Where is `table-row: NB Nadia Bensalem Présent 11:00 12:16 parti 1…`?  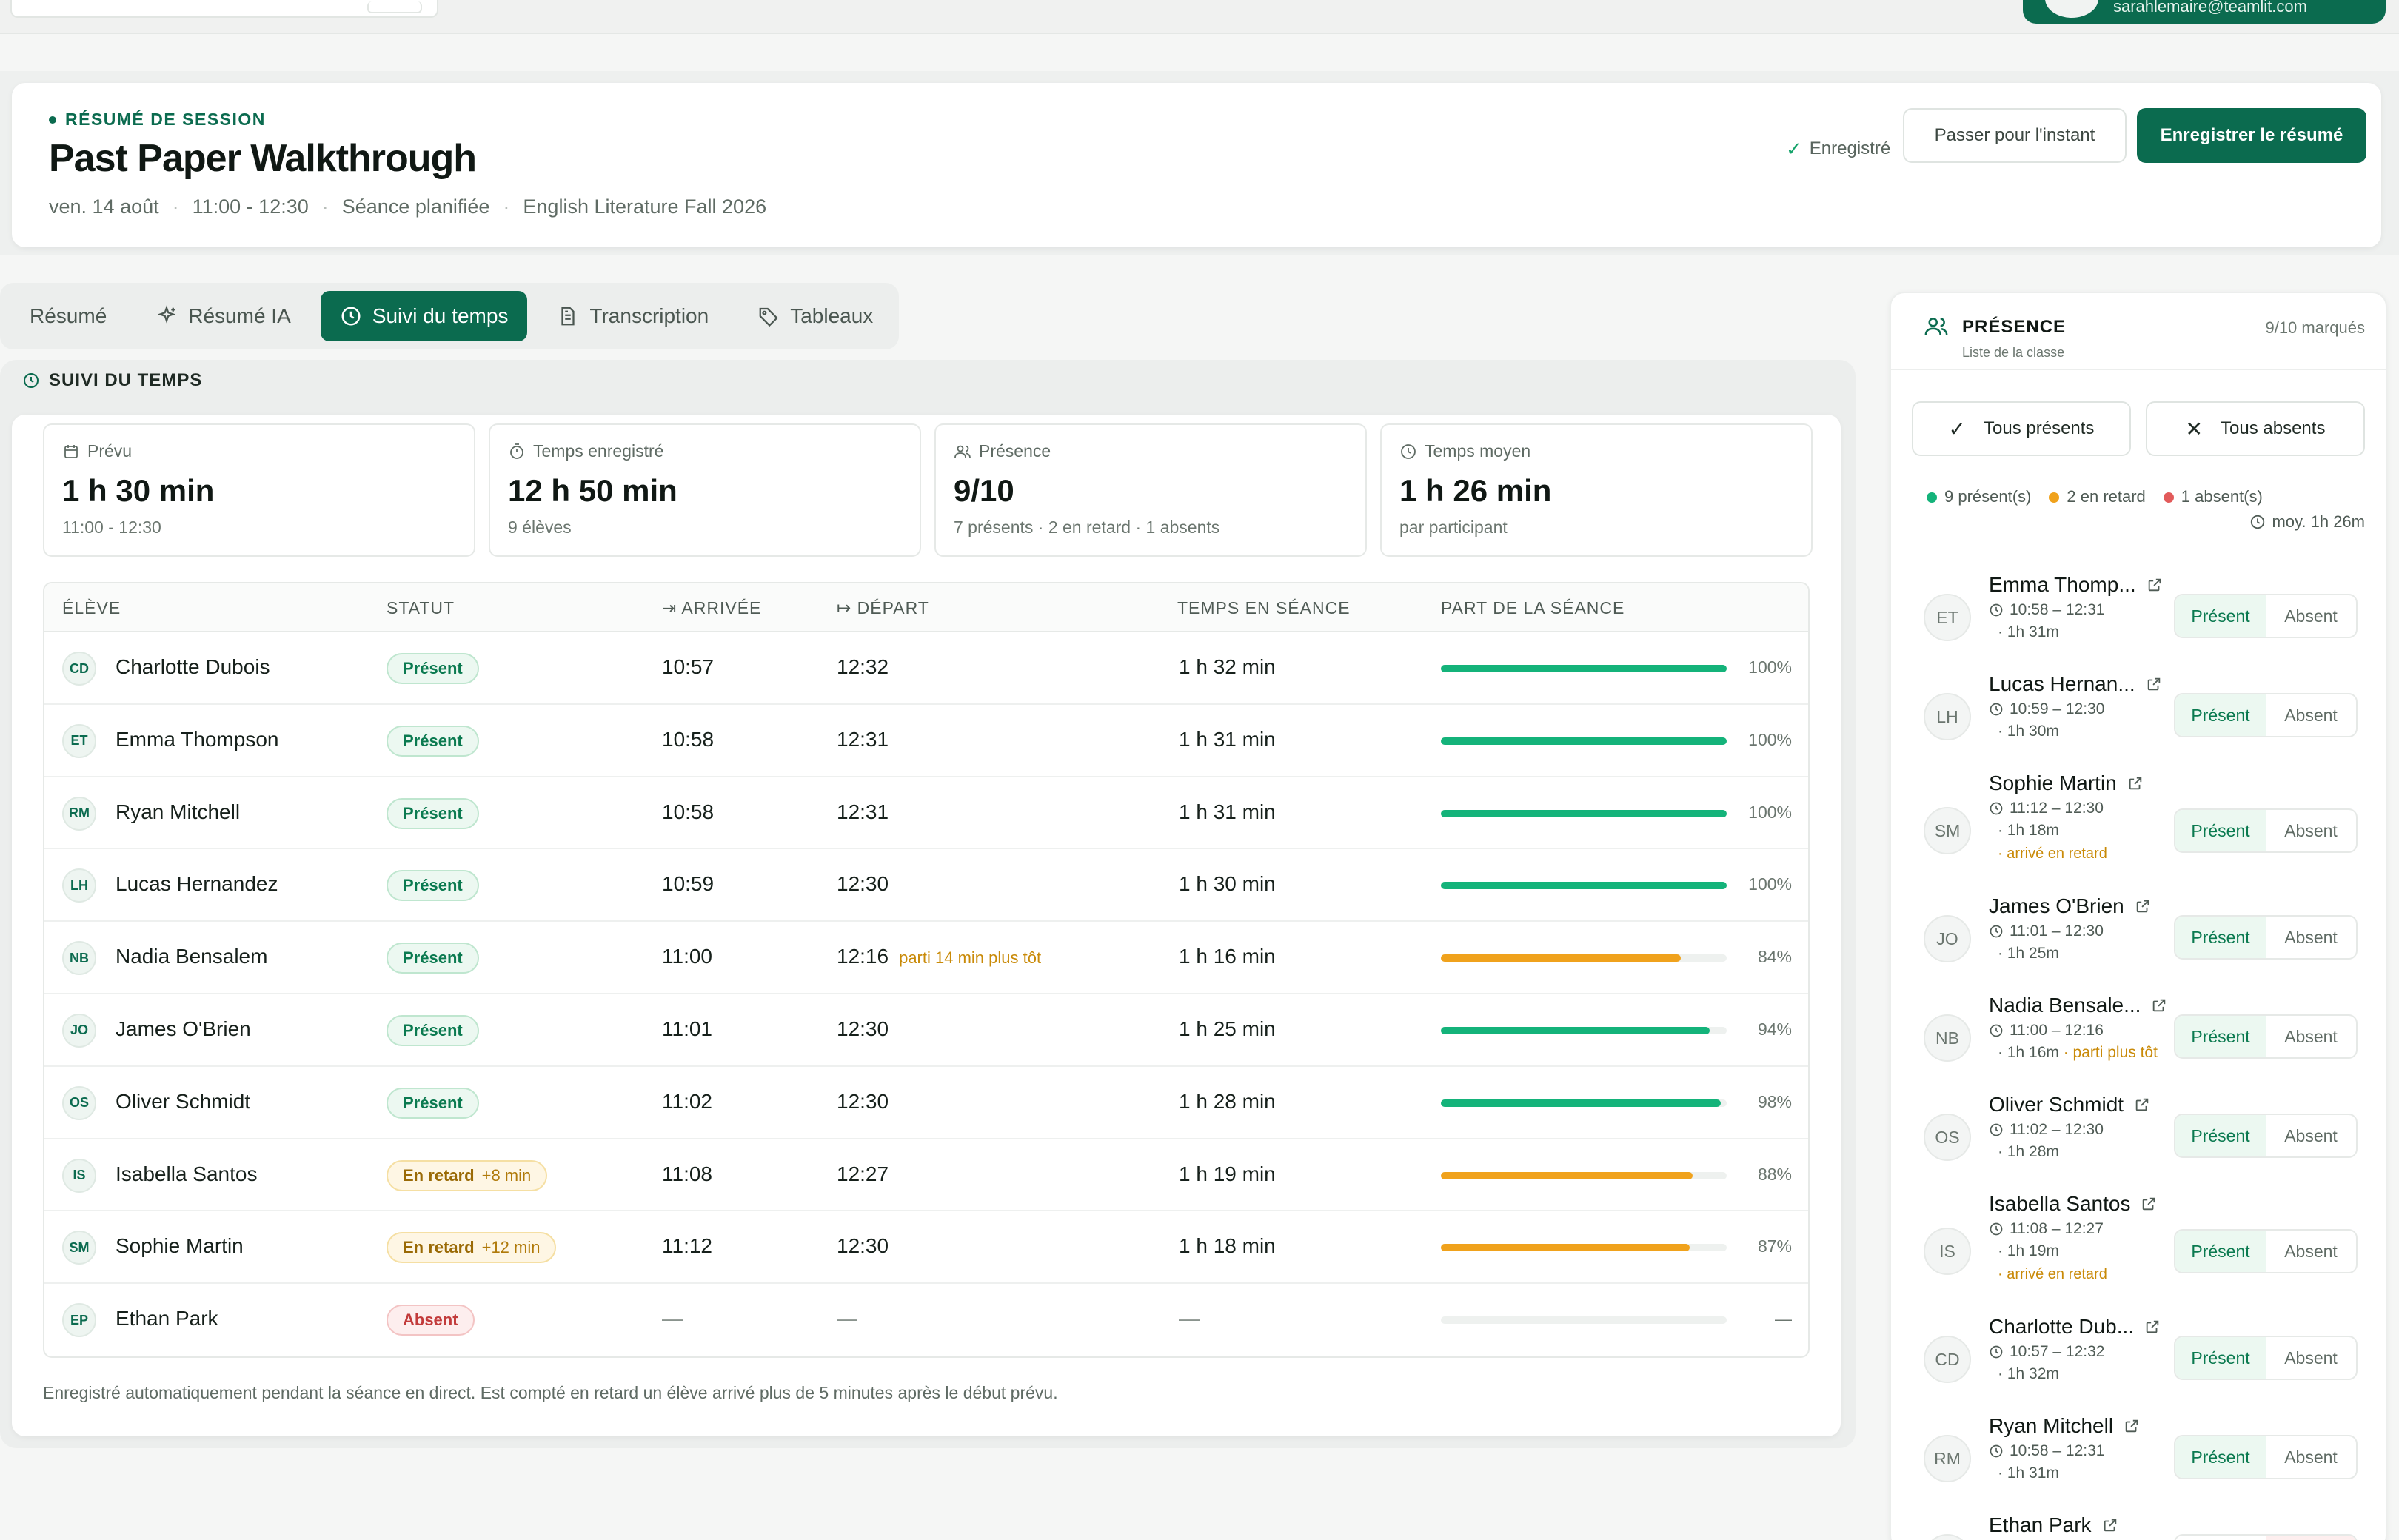
table-row: NB Nadia Bensalem Présent 11:00 12:16 parti 1… is located at coordinates (926, 958).